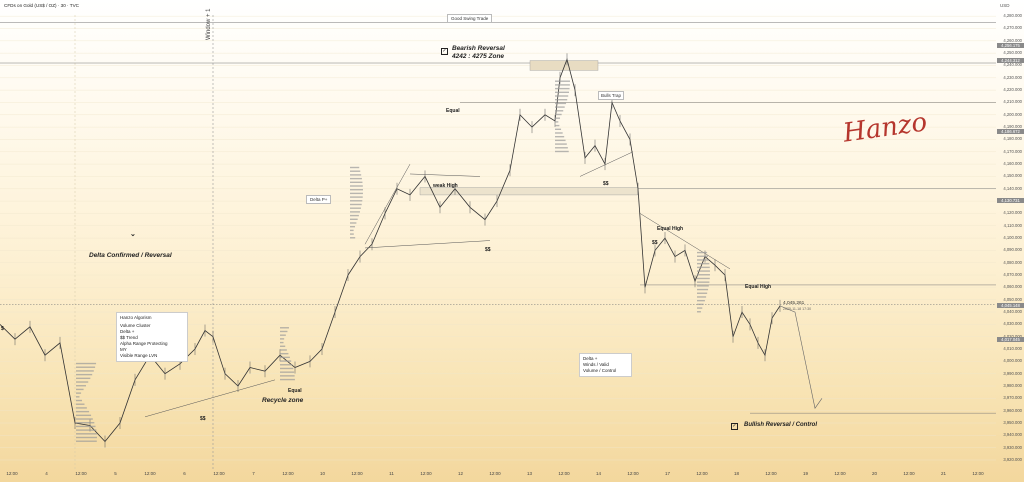  What do you see at coordinates (470, 18) in the screenshot?
I see `good-swing-label: Good Swing Trade` at bounding box center [470, 18].